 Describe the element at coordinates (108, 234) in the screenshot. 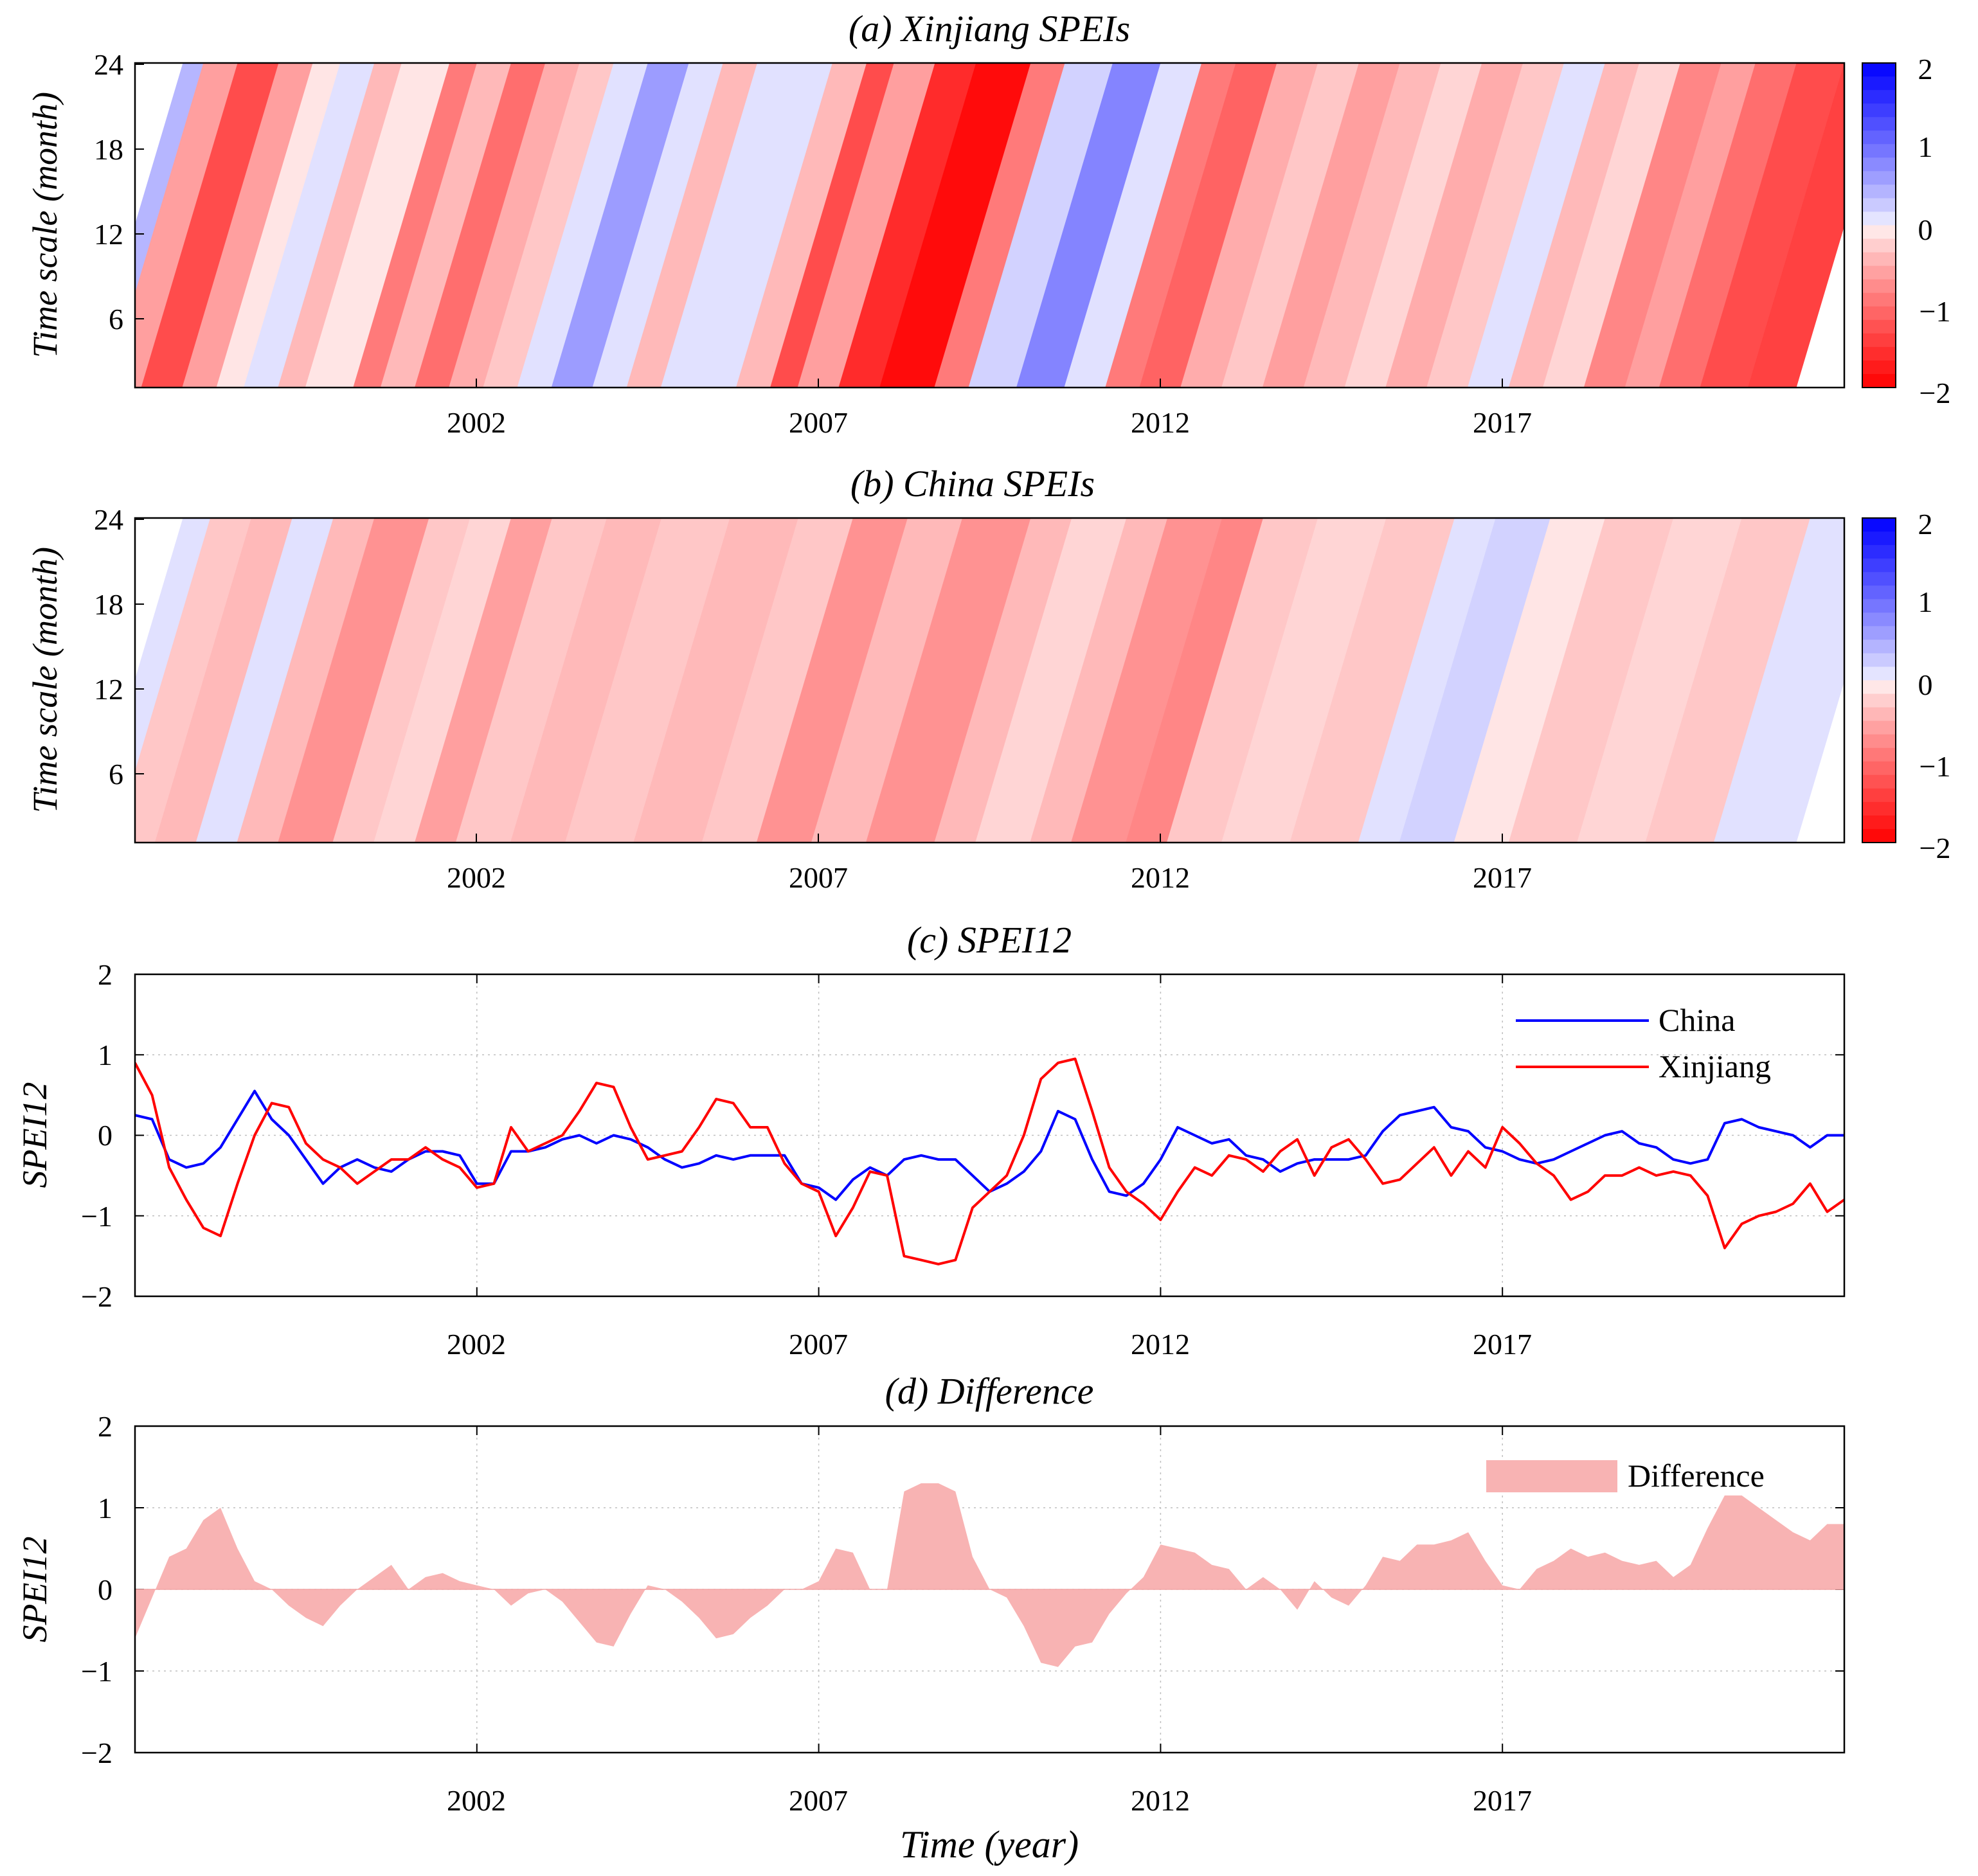

I see `panel-a-ytick-label: 12` at that location.